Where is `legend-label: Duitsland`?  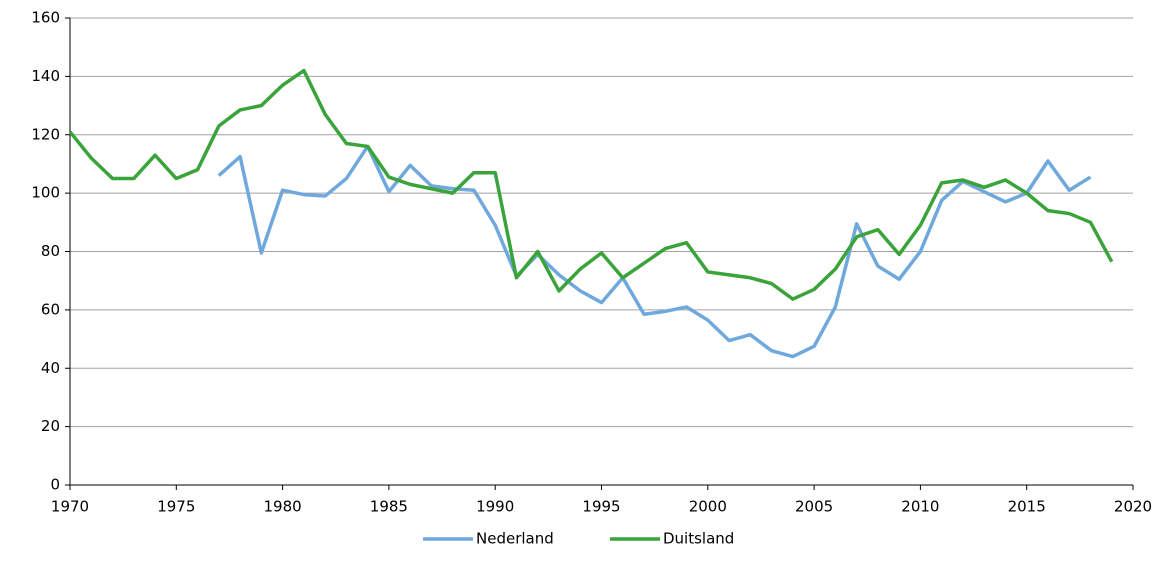 legend-label: Duitsland is located at coordinates (698, 539).